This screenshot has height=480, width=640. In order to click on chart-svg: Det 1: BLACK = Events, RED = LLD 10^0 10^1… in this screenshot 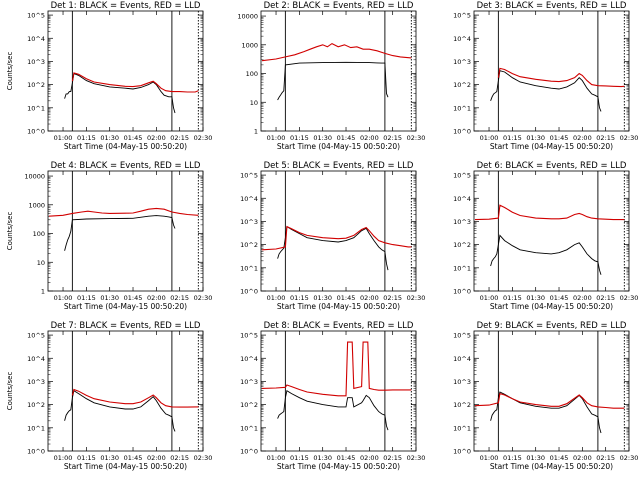, I will do `click(109, 76)`.